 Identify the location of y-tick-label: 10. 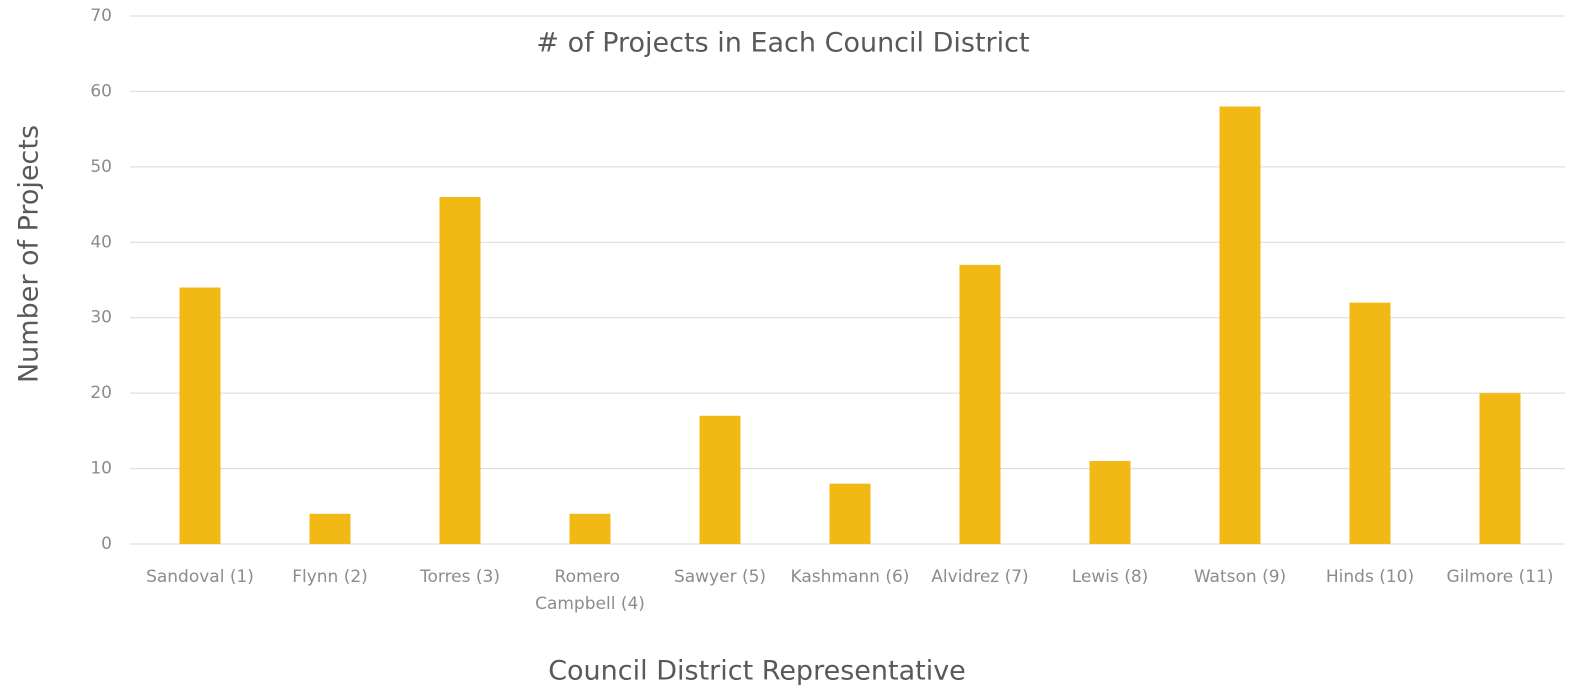
(101, 469).